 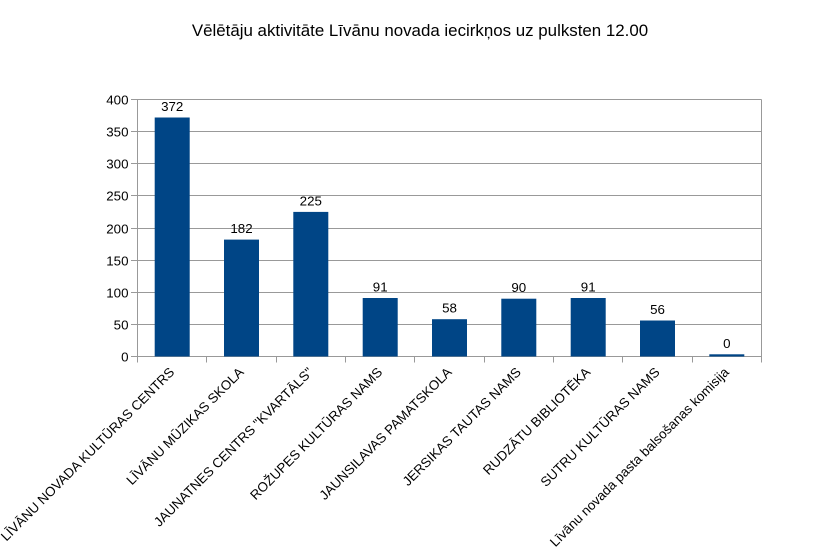 I want to click on svg-text: 300, so click(x=117, y=163).